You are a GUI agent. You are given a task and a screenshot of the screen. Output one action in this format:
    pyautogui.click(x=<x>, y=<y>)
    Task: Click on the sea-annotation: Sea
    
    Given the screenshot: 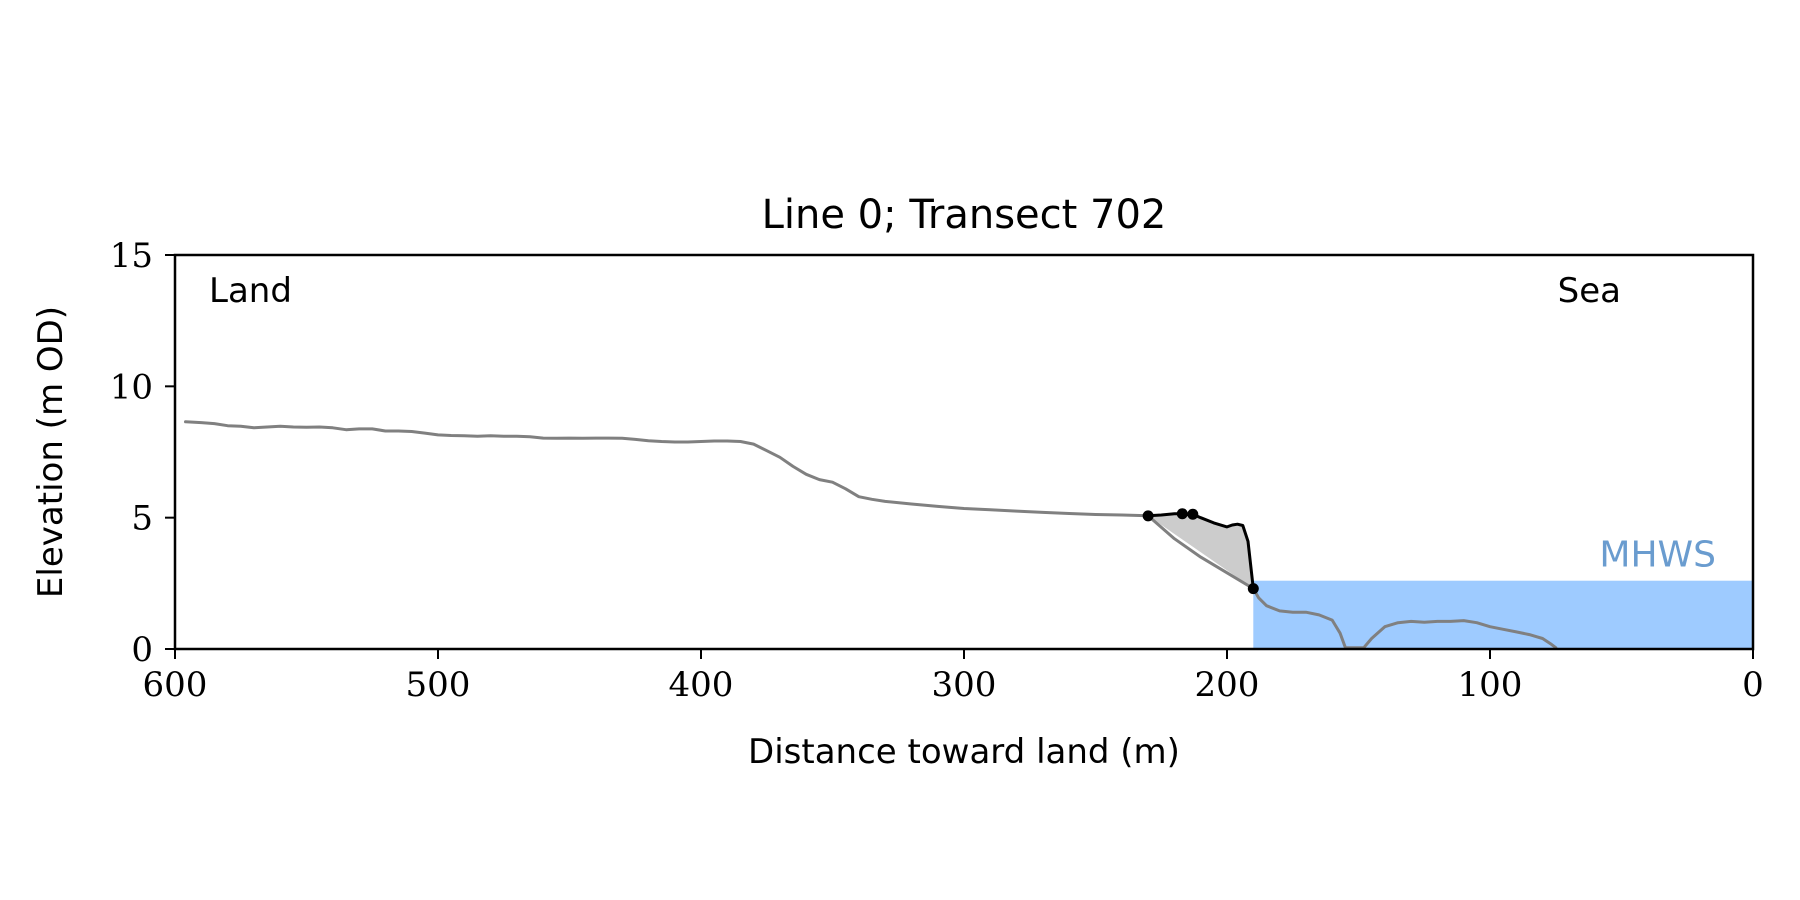 What is the action you would take?
    pyautogui.click(x=1589, y=291)
    